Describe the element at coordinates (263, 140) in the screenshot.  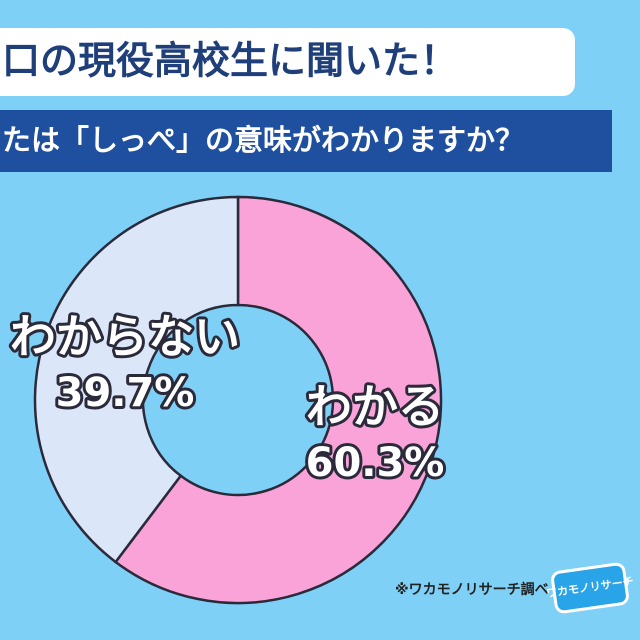
I see `chart-subtitle: たは「しっぺ」の意味がわかりますか？` at that location.